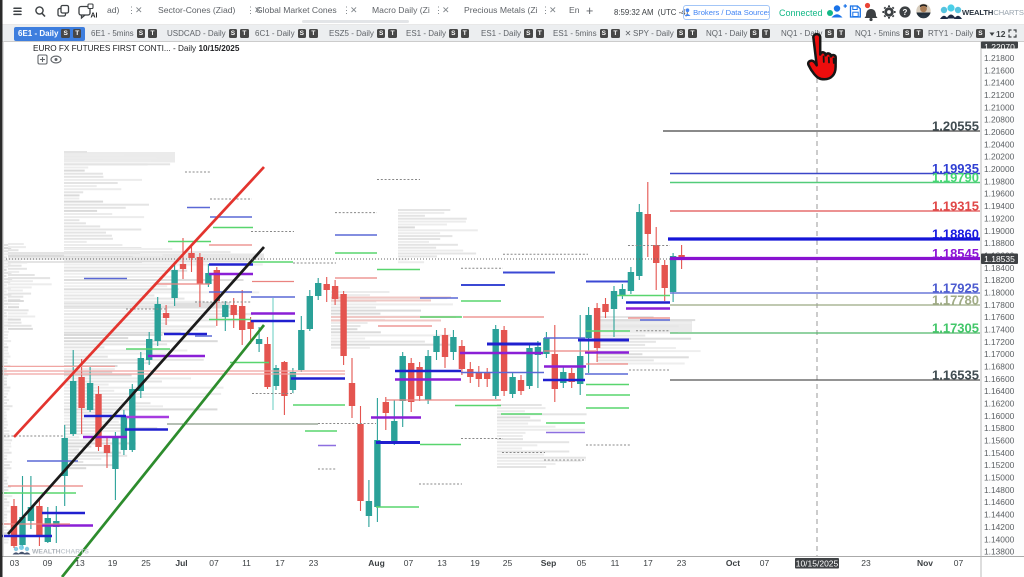 The height and width of the screenshot is (577, 1024). What do you see at coordinates (549, 563) in the screenshot?
I see `svg-text: Sep` at bounding box center [549, 563].